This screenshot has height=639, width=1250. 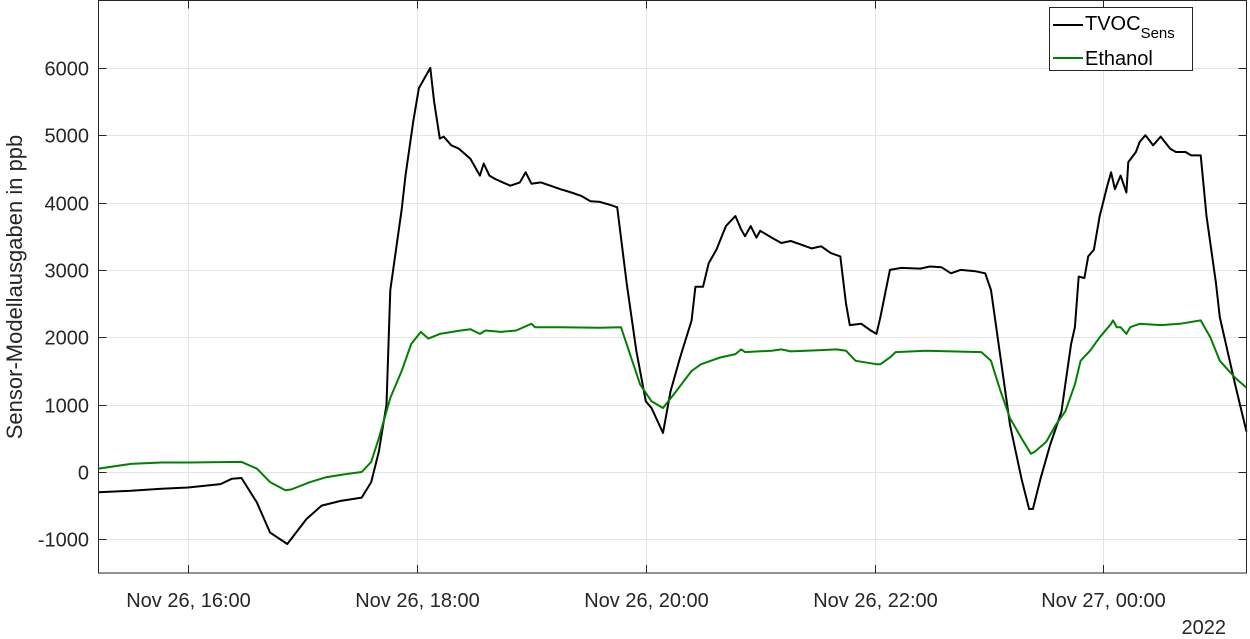 I want to click on y-tick-label: 4000, so click(x=67, y=205).